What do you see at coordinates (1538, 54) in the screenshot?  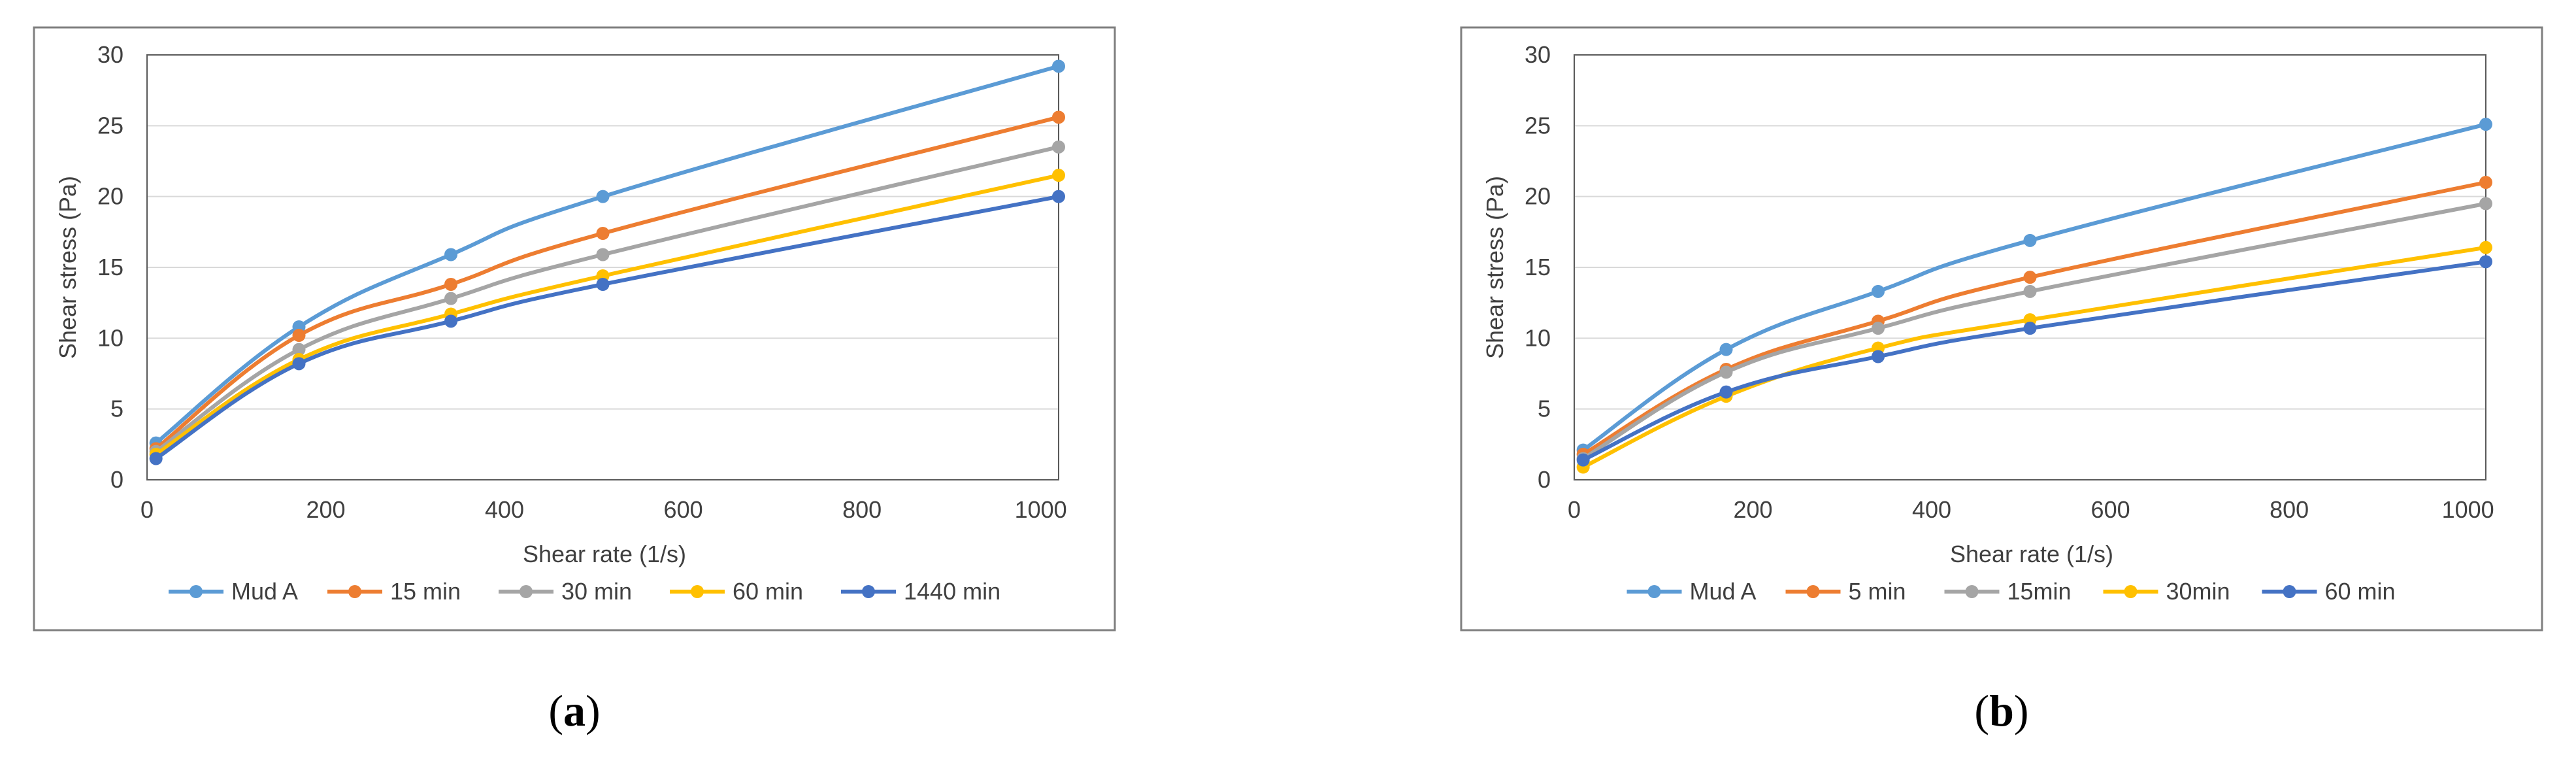 I see `chart-b-y-tick-label: 30` at bounding box center [1538, 54].